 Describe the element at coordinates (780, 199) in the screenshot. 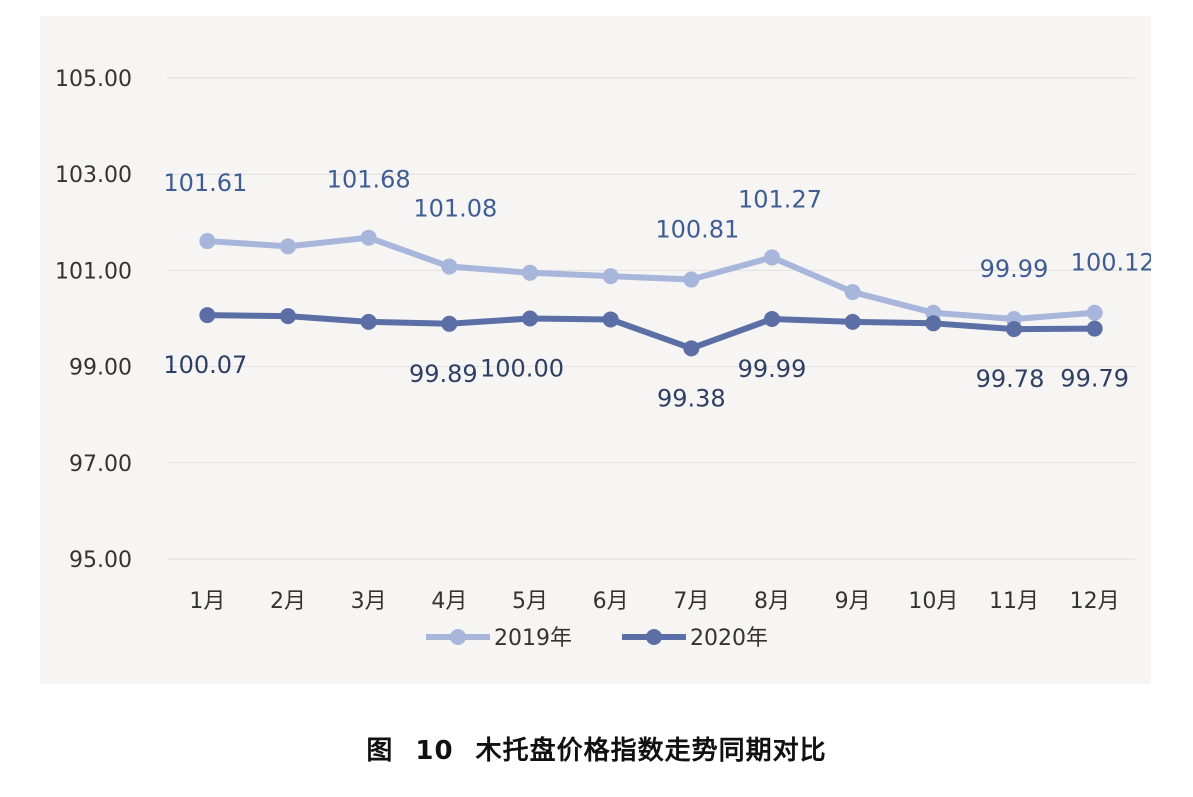

I see `data-label-2019: 101.27` at that location.